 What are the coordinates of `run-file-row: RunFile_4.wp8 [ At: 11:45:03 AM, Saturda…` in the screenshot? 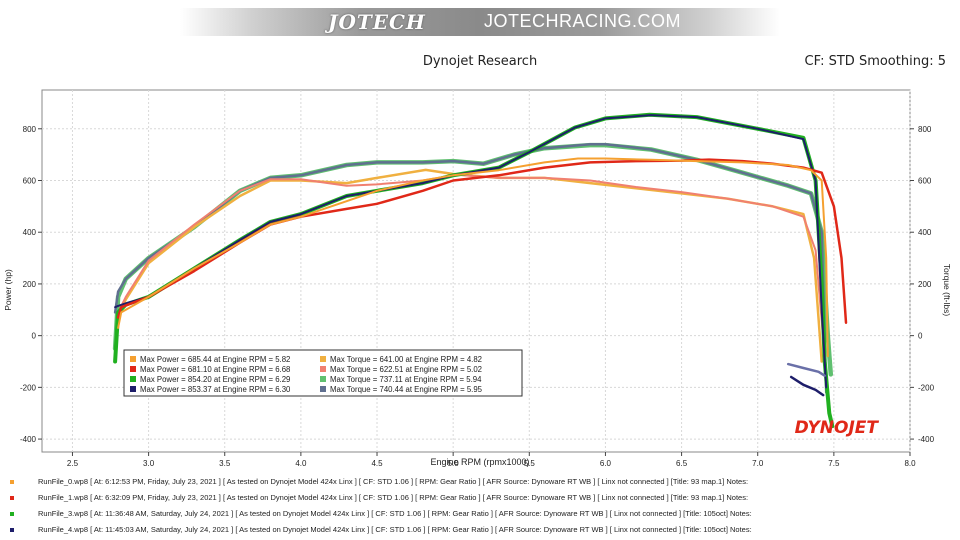 It's located at (480, 530).